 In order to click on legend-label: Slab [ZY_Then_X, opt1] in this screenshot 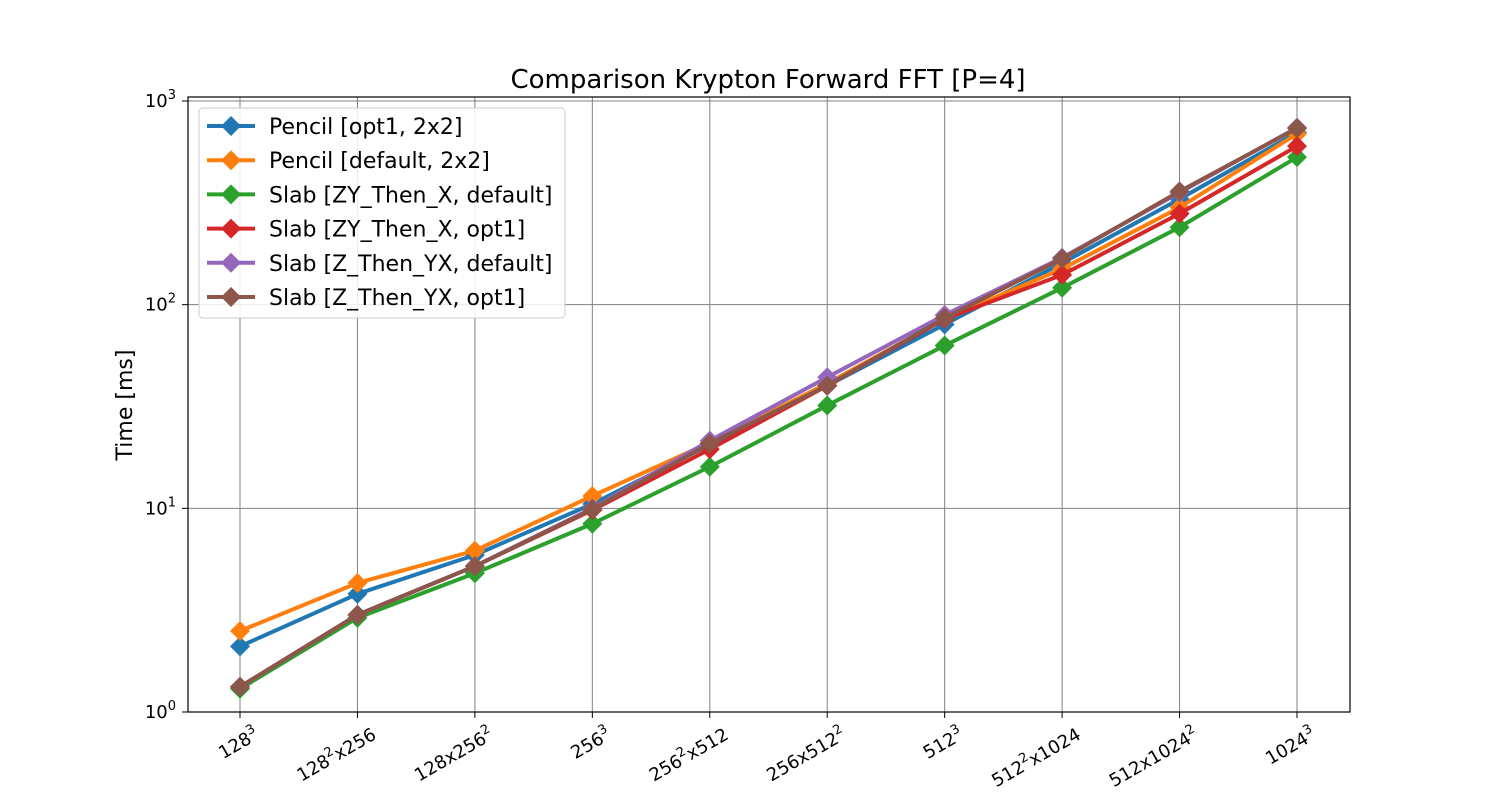, I will do `click(397, 230)`.